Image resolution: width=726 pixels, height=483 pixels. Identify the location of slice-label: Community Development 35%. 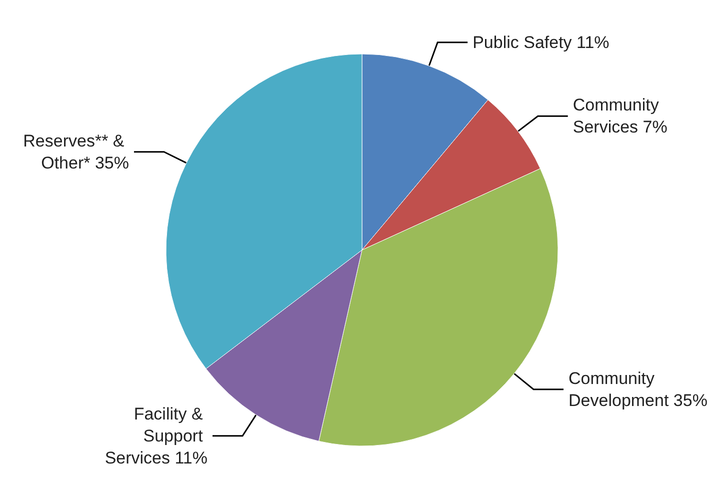
(638, 389).